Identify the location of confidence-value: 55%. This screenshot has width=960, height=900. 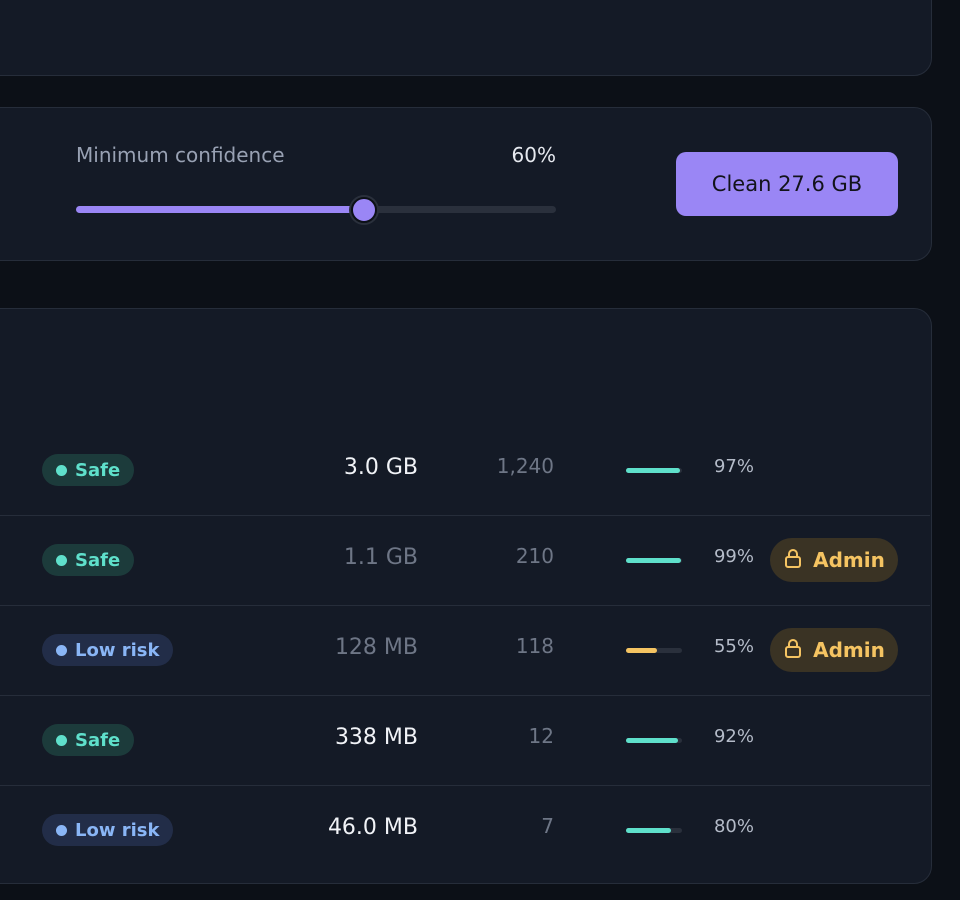
(733, 646).